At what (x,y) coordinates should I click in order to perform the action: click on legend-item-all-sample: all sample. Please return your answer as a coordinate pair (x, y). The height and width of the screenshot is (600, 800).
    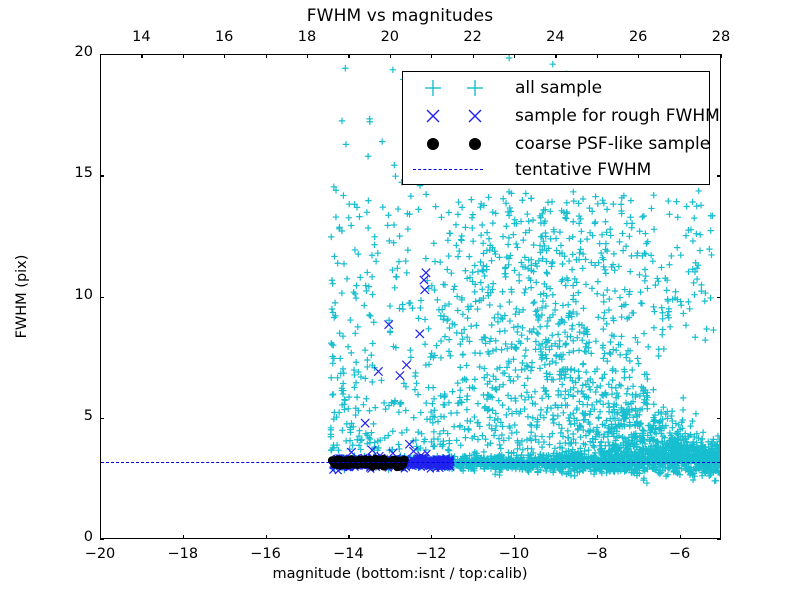
    Looking at the image, I should click on (556, 88).